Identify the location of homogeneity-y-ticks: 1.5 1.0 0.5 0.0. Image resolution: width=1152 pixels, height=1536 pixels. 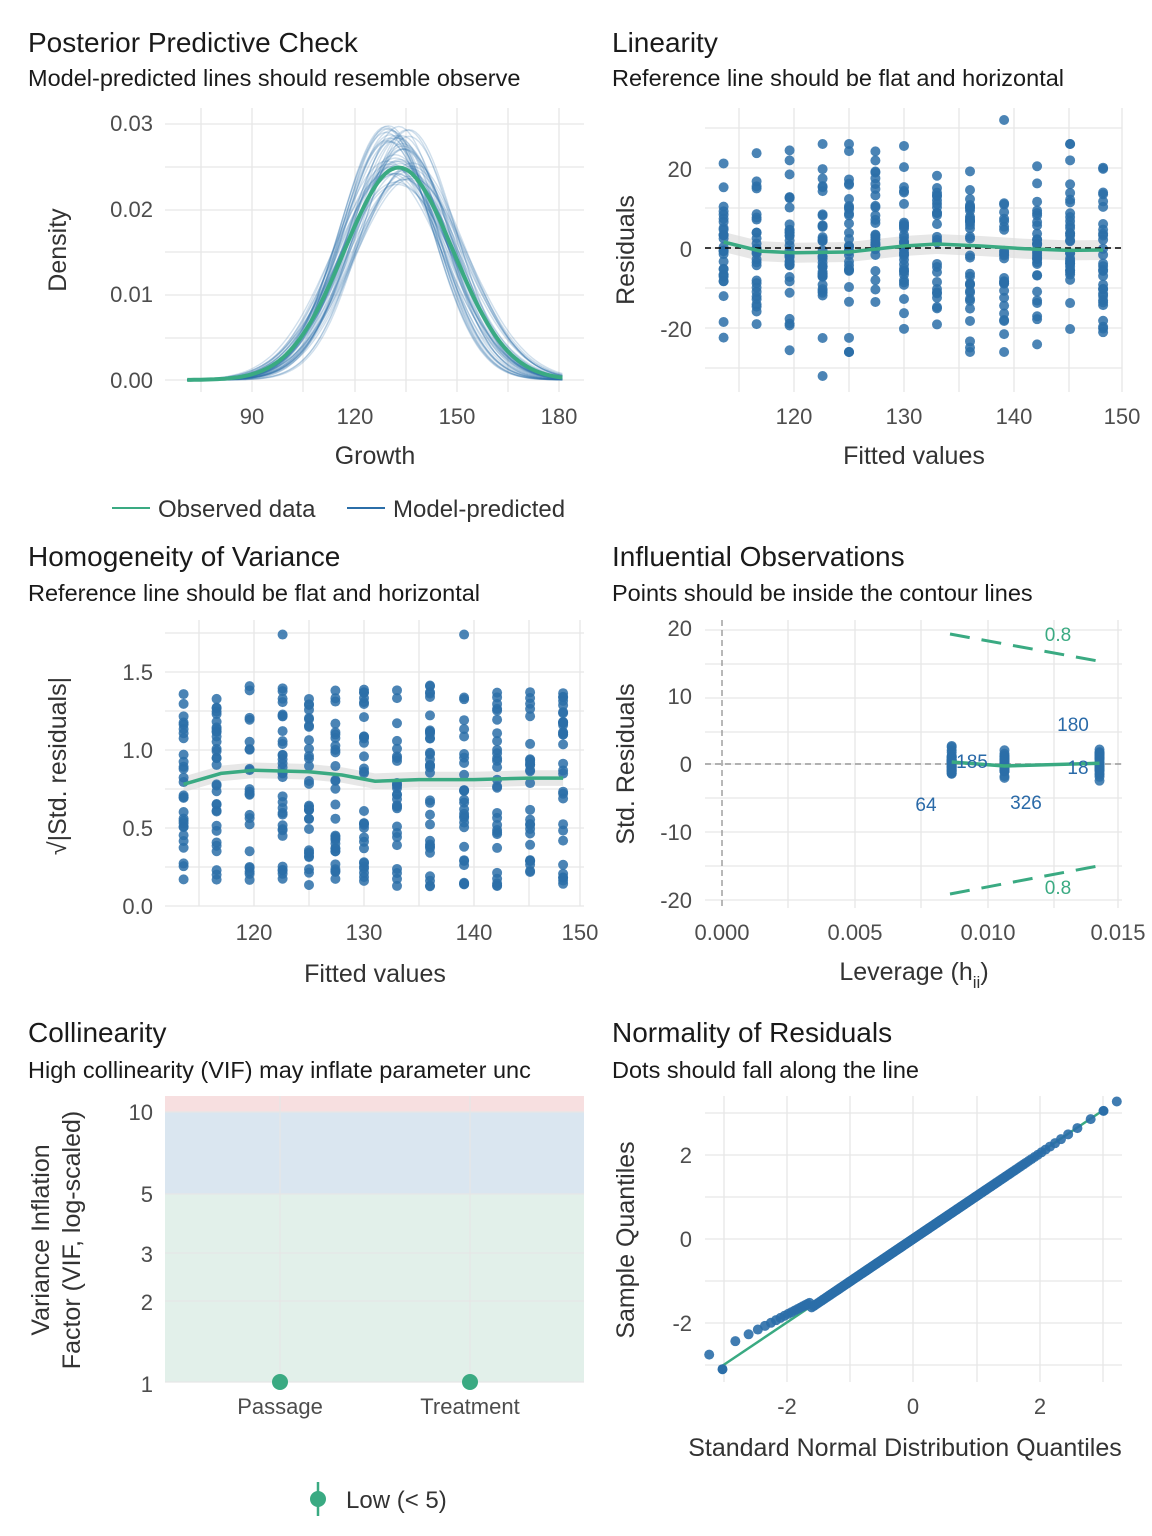
(137, 789).